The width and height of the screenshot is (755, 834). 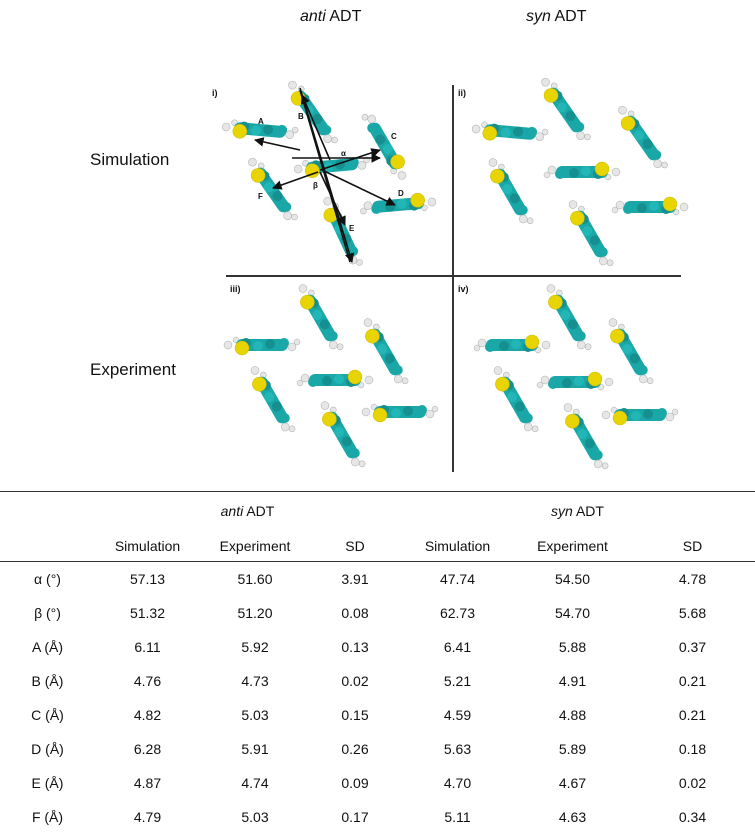 I want to click on table-cell: 4.91, so click(x=572, y=681).